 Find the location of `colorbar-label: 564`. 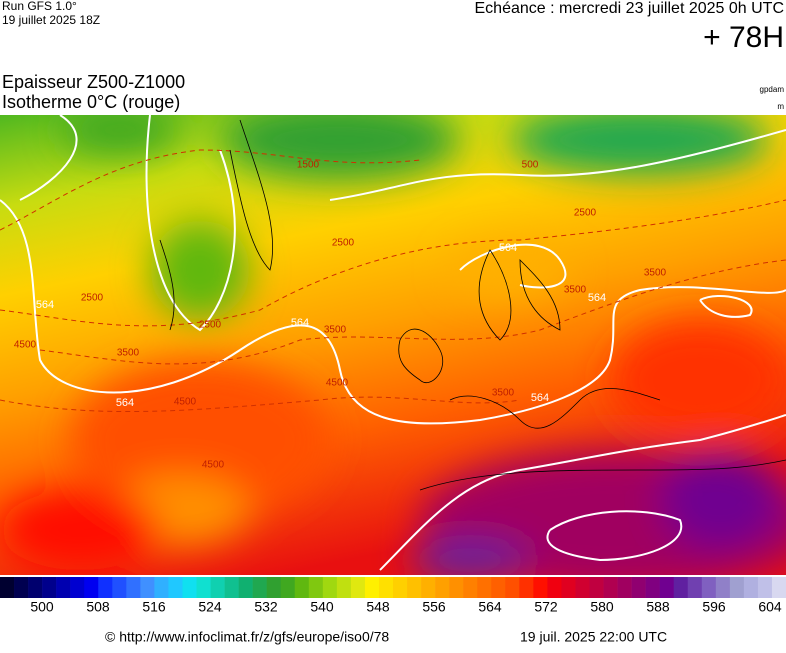

colorbar-label: 564 is located at coordinates (490, 607).